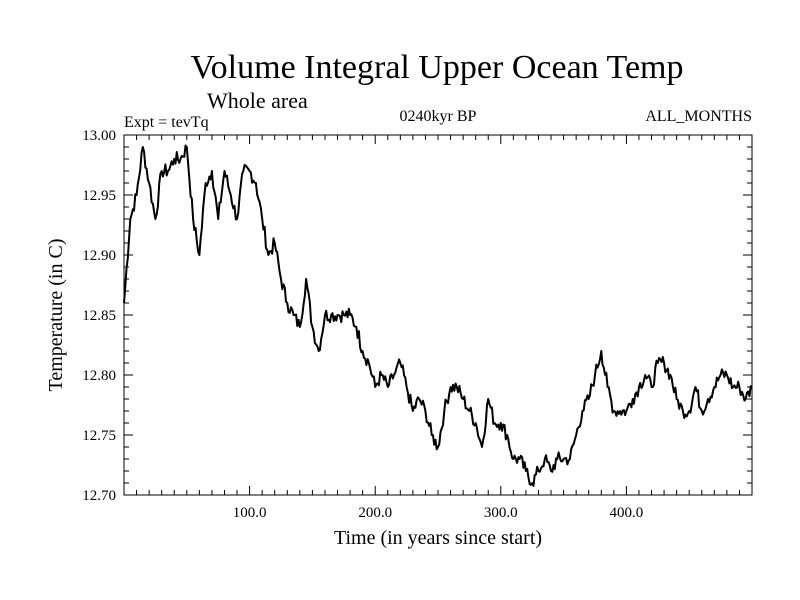  What do you see at coordinates (438, 116) in the screenshot?
I see `period-label: 0240kyr BP` at bounding box center [438, 116].